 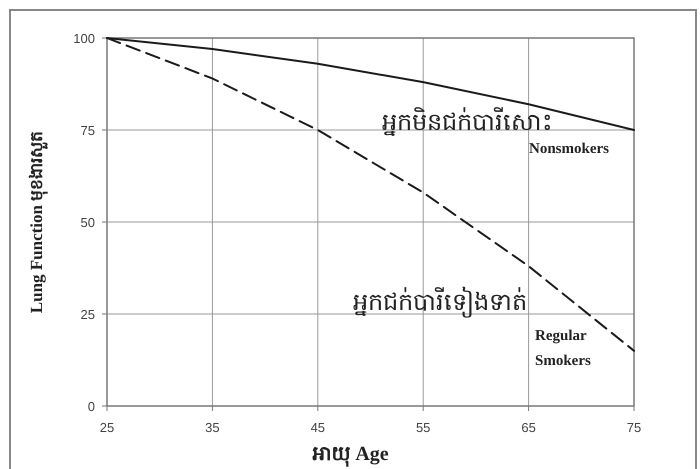 What do you see at coordinates (212, 427) in the screenshot?
I see `x-tick-label: 35` at bounding box center [212, 427].